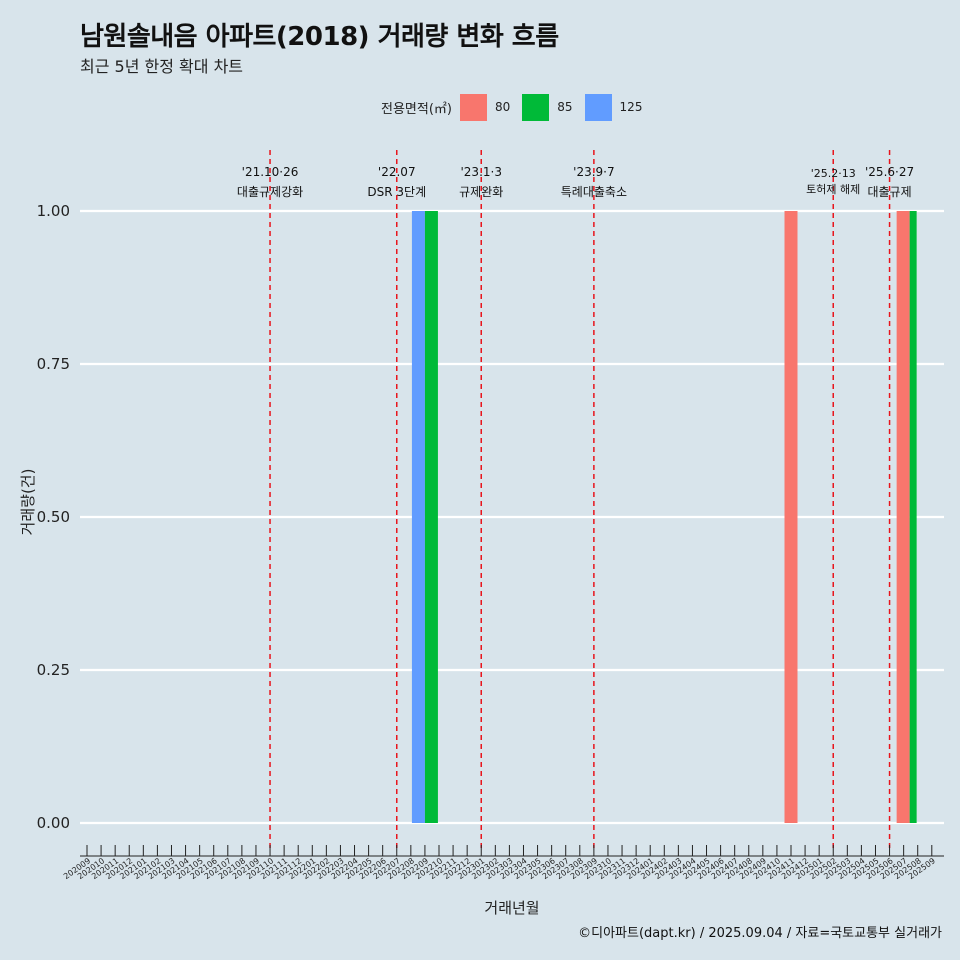 This screenshot has width=960, height=960. What do you see at coordinates (53, 517) in the screenshot?
I see `y-tick-label: 0.50` at bounding box center [53, 517].